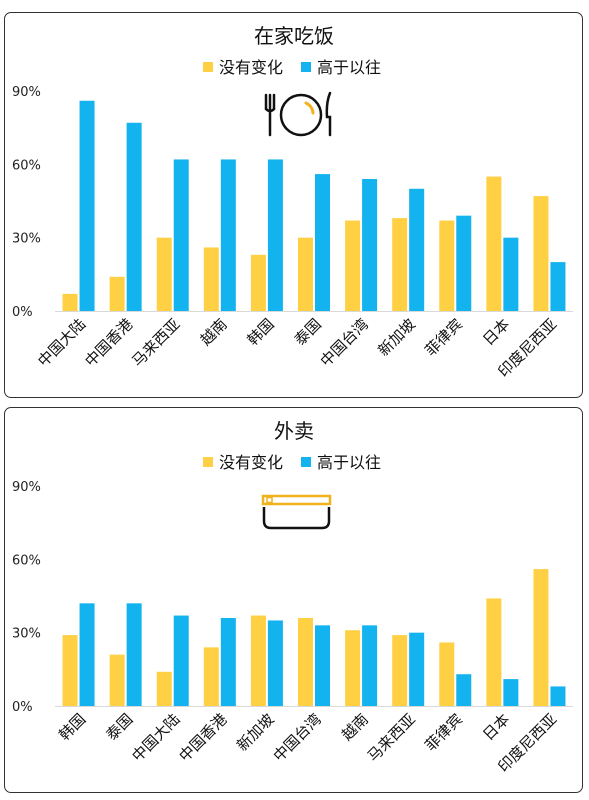 The width and height of the screenshot is (589, 800). Describe the element at coordinates (298, 114) in the screenshot. I see `plate-cutlery-icon` at that location.